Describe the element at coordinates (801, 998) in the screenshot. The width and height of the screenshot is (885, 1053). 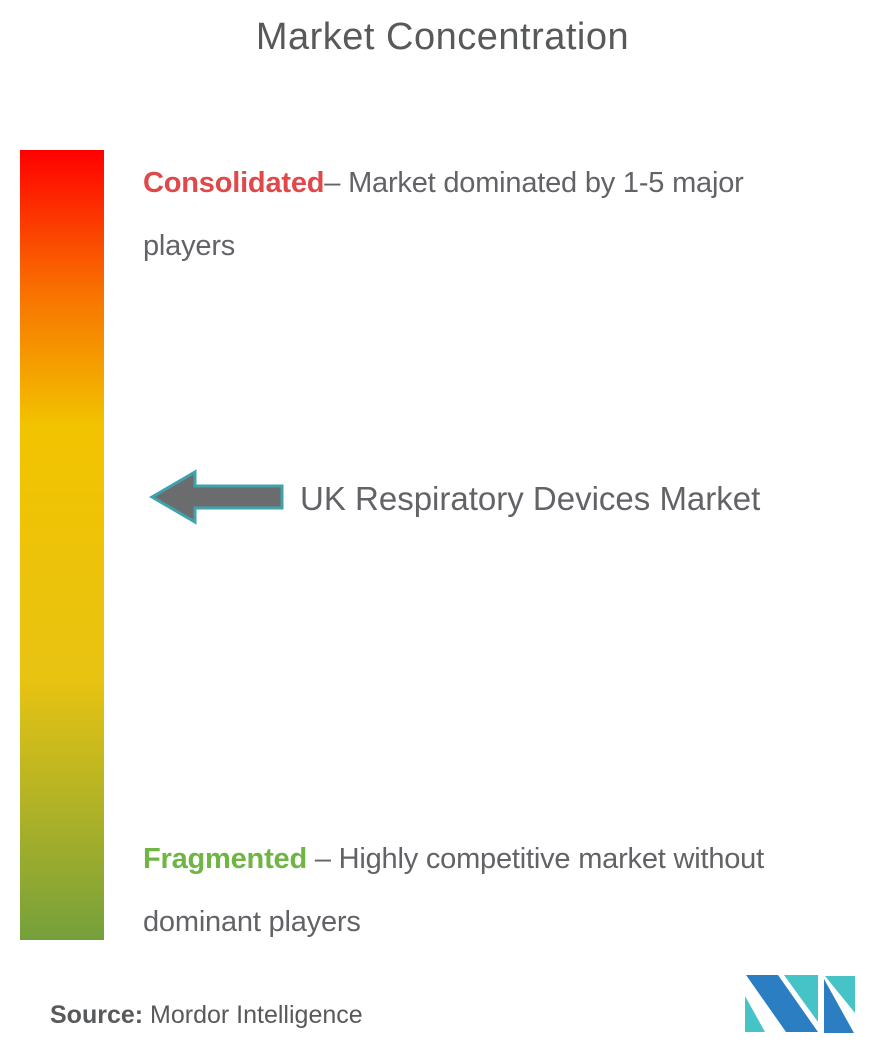
I see `logo-teal-top-right-triangle` at that location.